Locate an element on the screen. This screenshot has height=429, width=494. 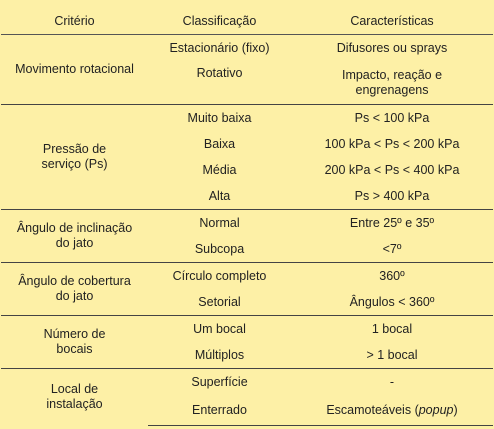
header-row: Critério Classificação Características is located at coordinates (247, 21).